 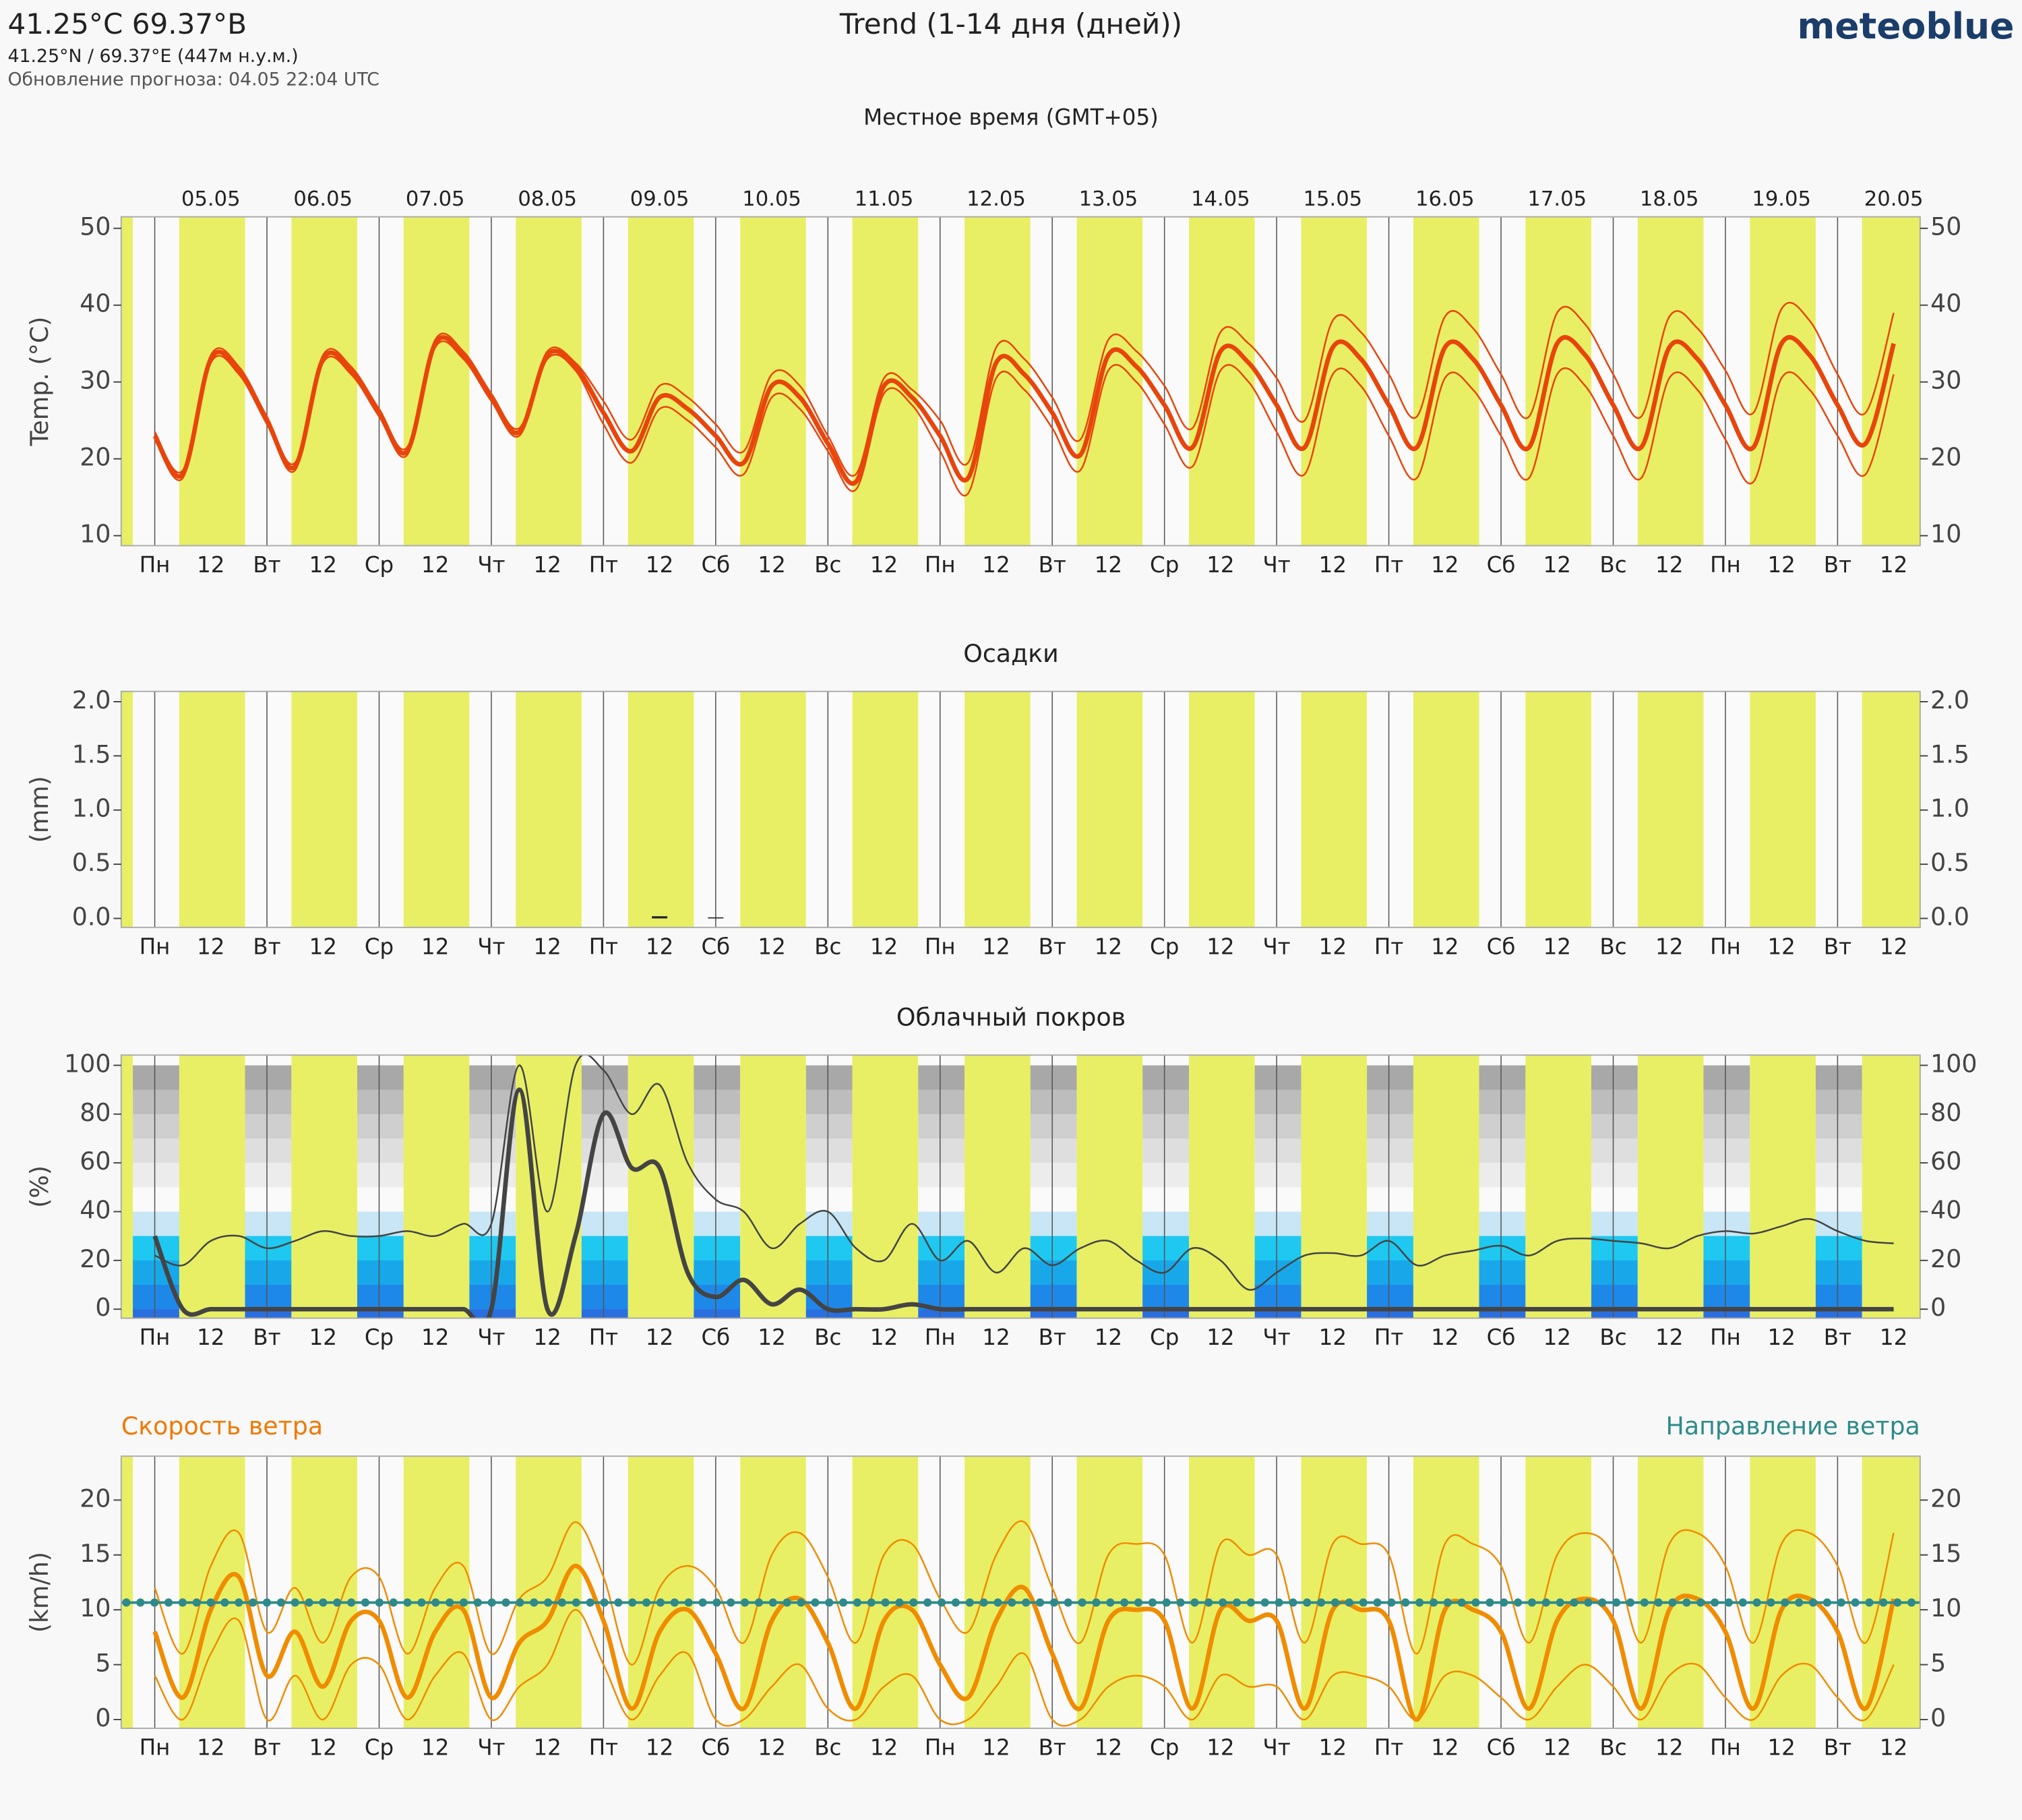 I want to click on x-tick-label: Вт, so click(x=1837, y=1337).